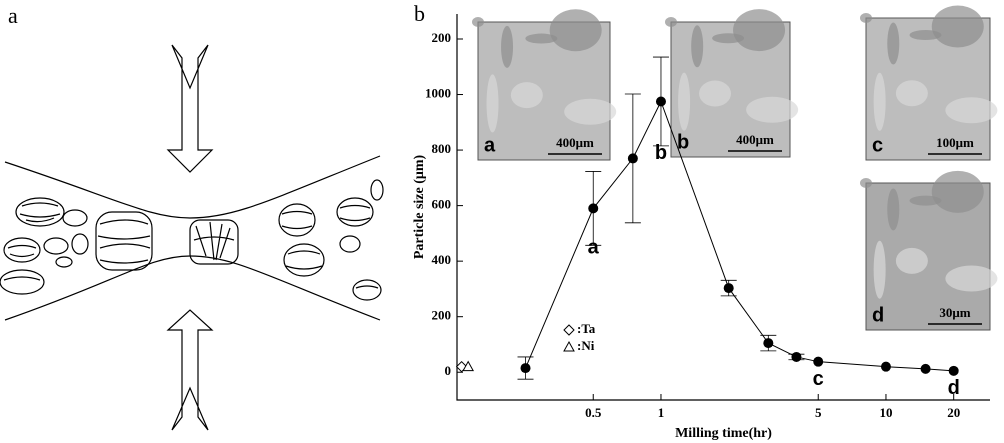 Image resolution: width=1004 pixels, height=443 pixels. Describe the element at coordinates (885, 412) in the screenshot. I see `x-tick-label: 10` at that location.